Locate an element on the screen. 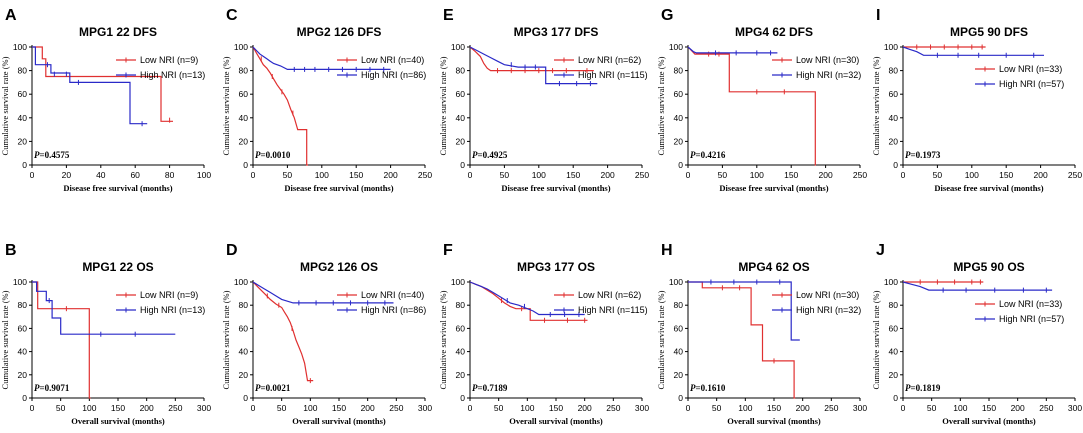  panel-letter: H is located at coordinates (667, 250).